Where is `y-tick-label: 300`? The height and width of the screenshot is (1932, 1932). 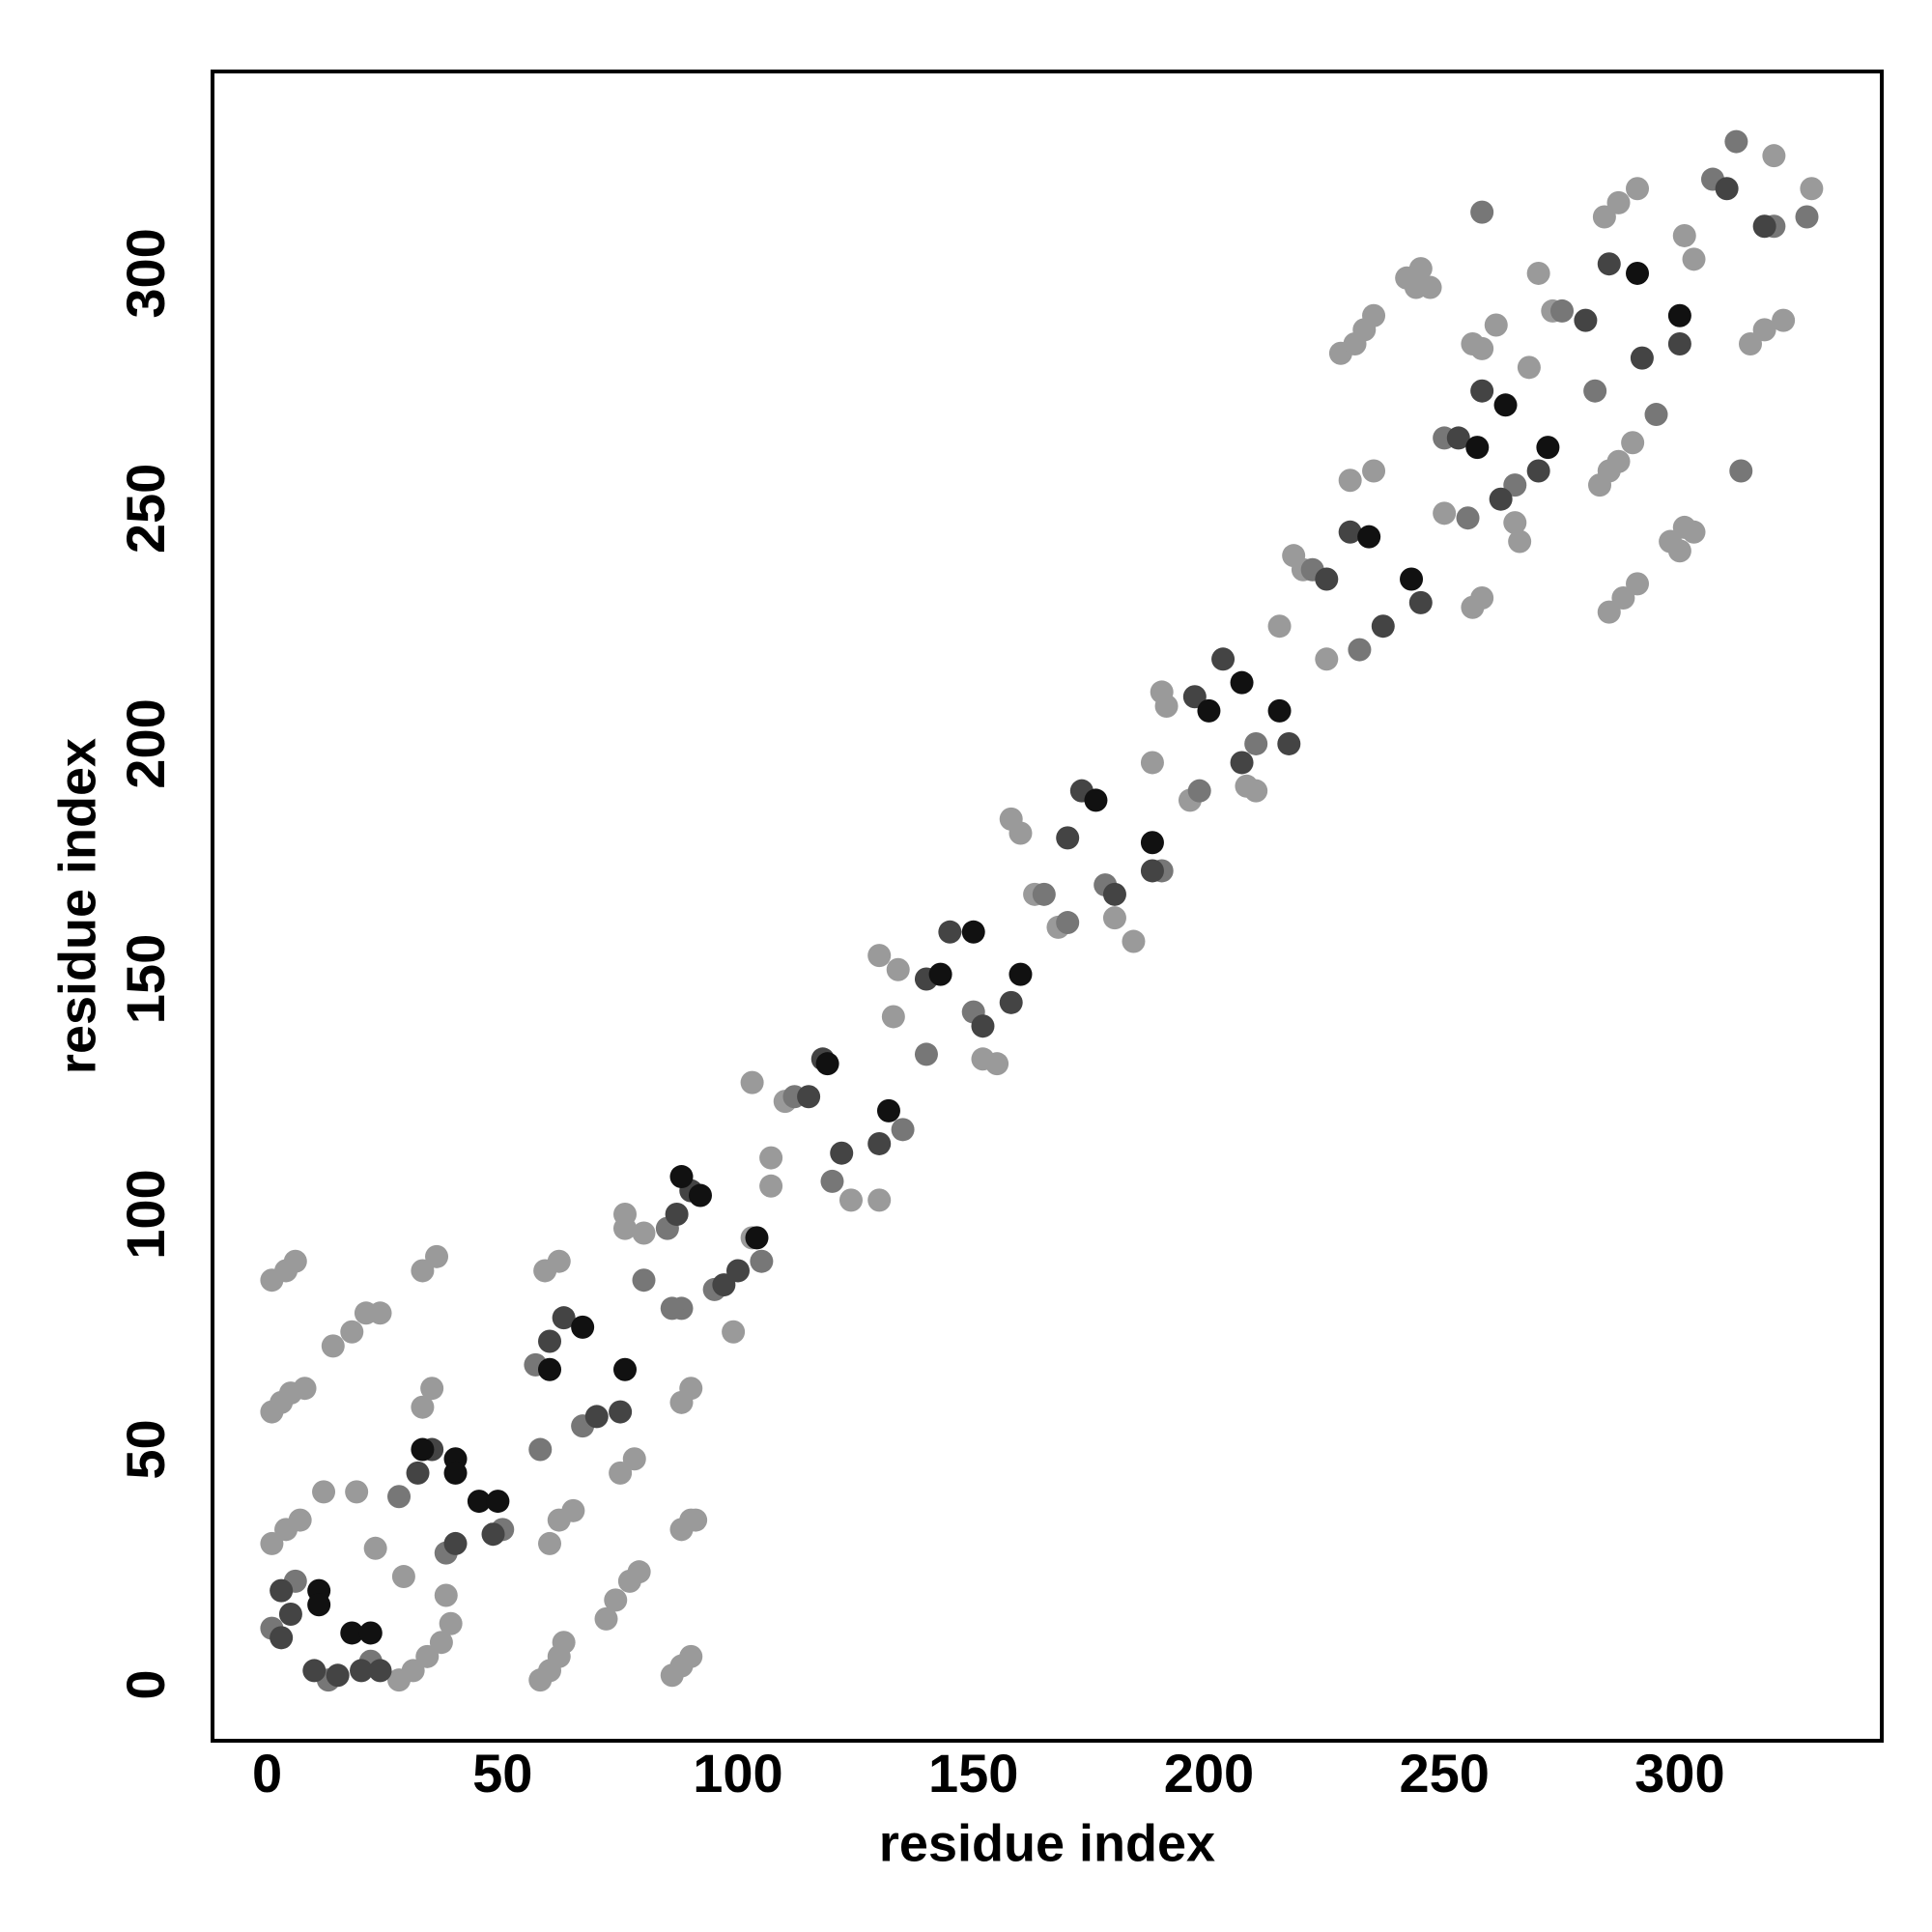 y-tick-label: 300 is located at coordinates (145, 273).